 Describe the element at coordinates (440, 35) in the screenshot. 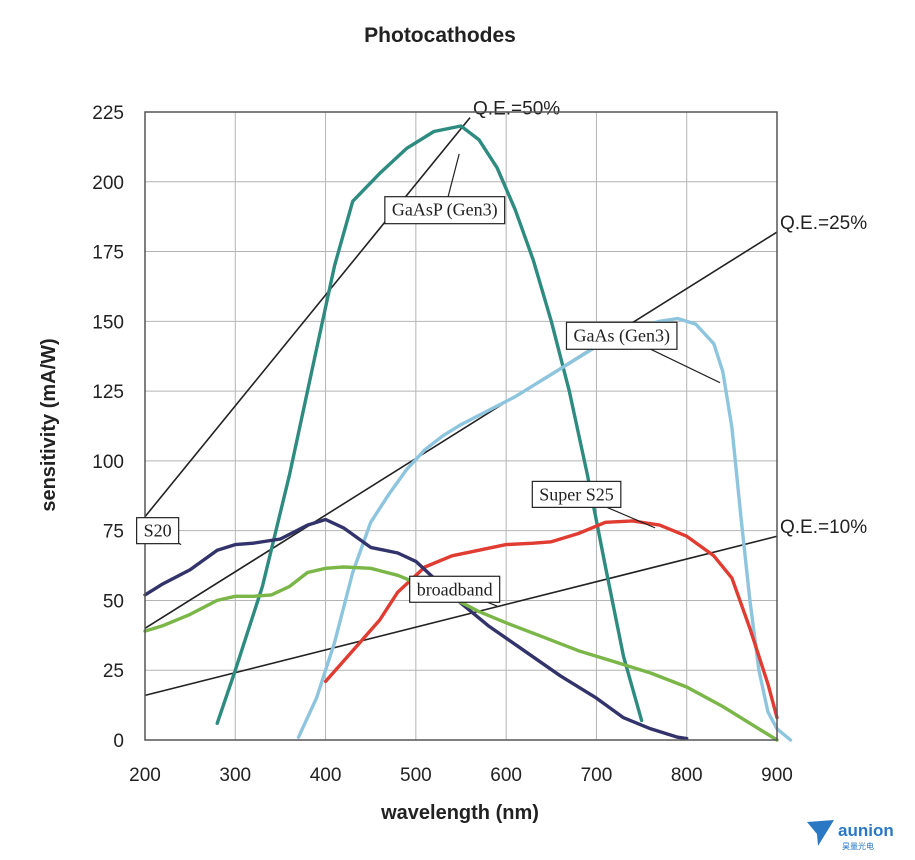

I see `chart-title: Photocathodes` at that location.